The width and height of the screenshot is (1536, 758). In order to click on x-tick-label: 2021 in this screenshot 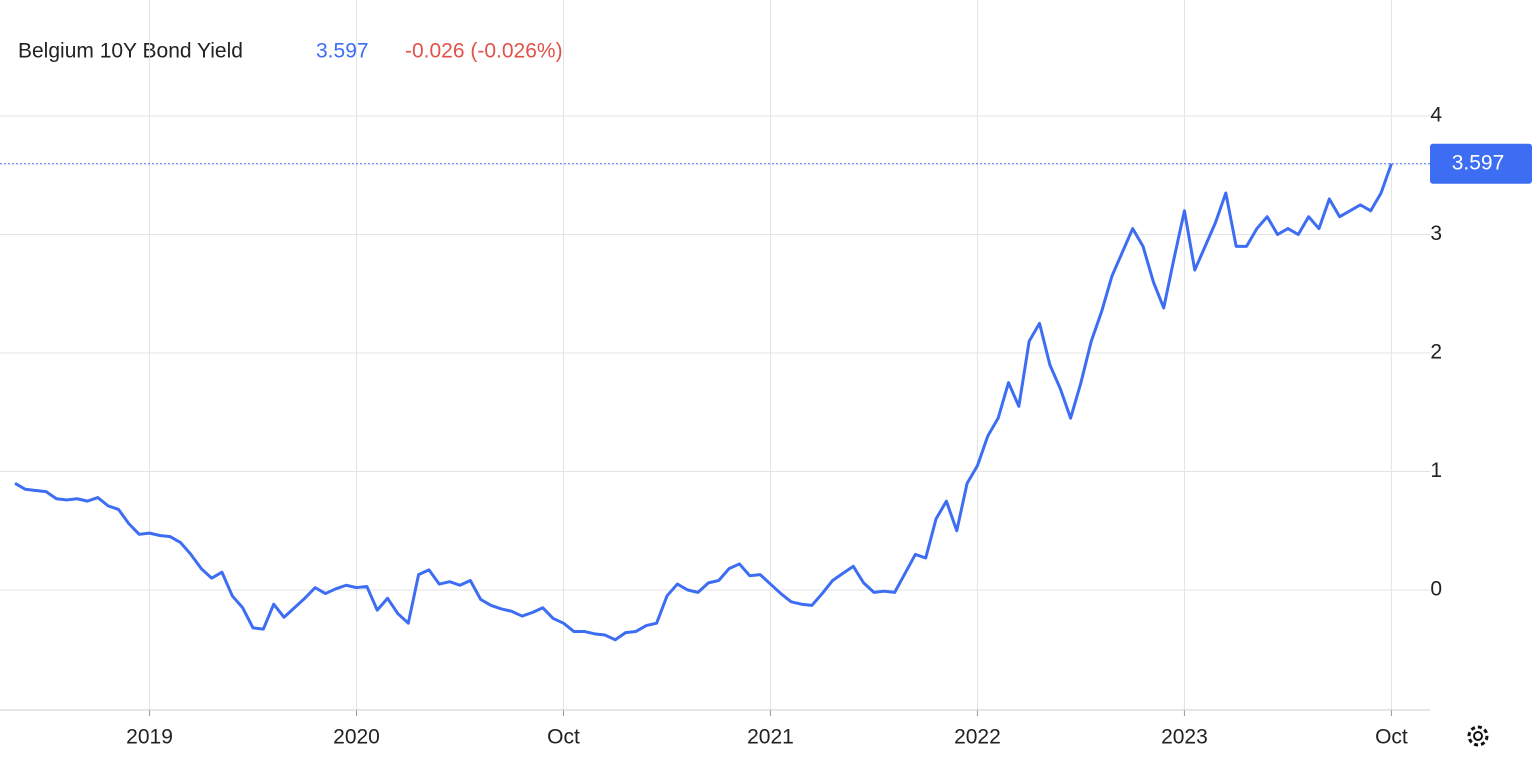, I will do `click(770, 737)`.